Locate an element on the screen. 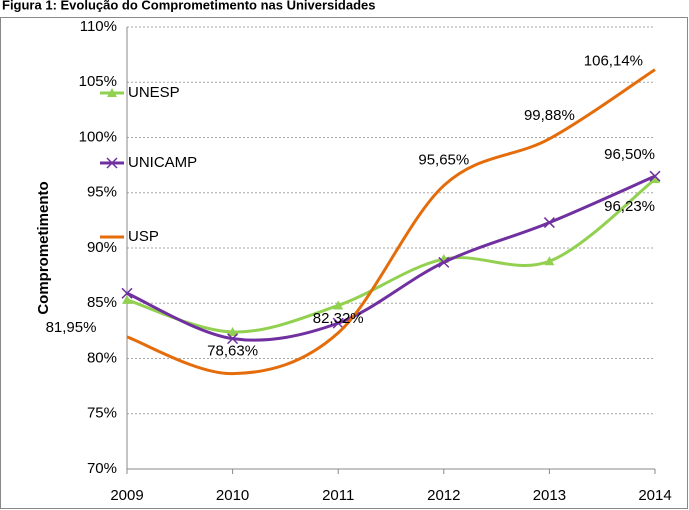 The height and width of the screenshot is (510, 689). x-tick-label: 2013 is located at coordinates (549, 495).